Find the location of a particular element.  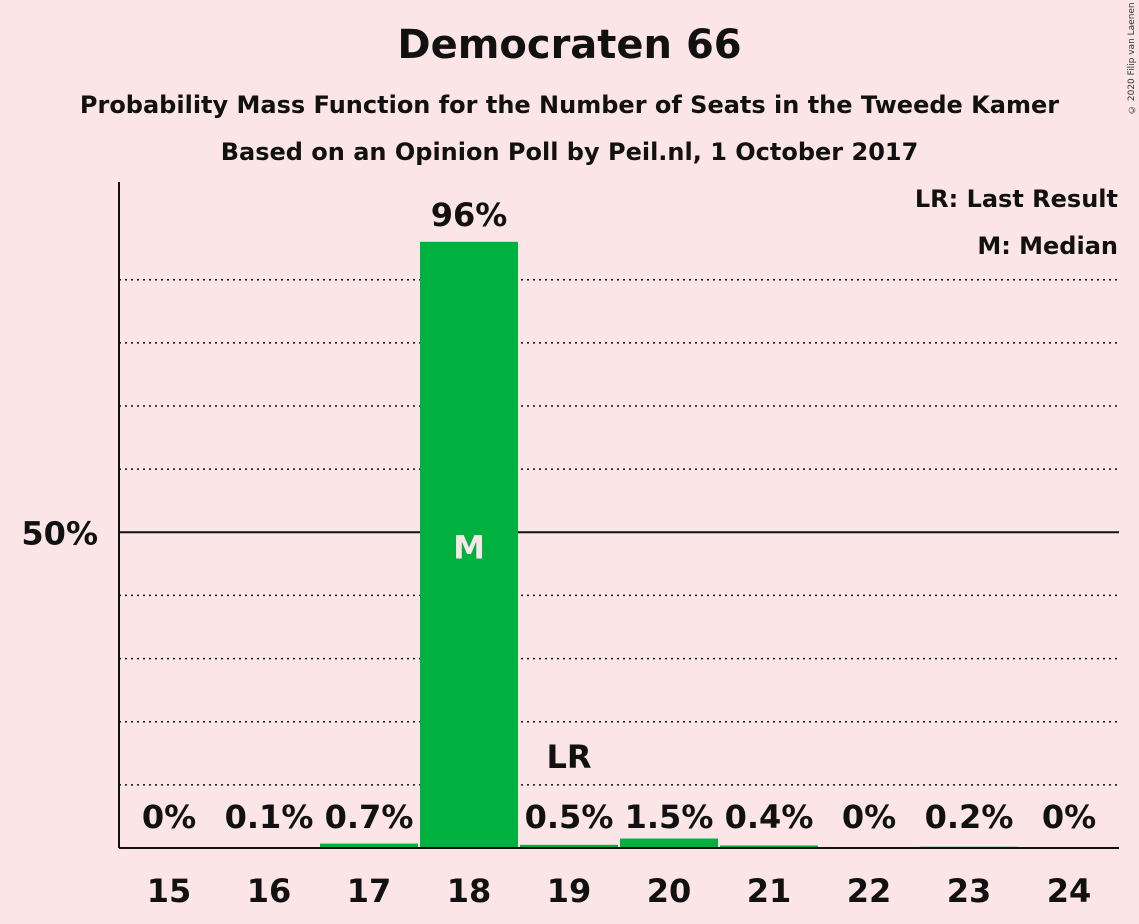

value-label-17: 0.7% is located at coordinates (369, 817).